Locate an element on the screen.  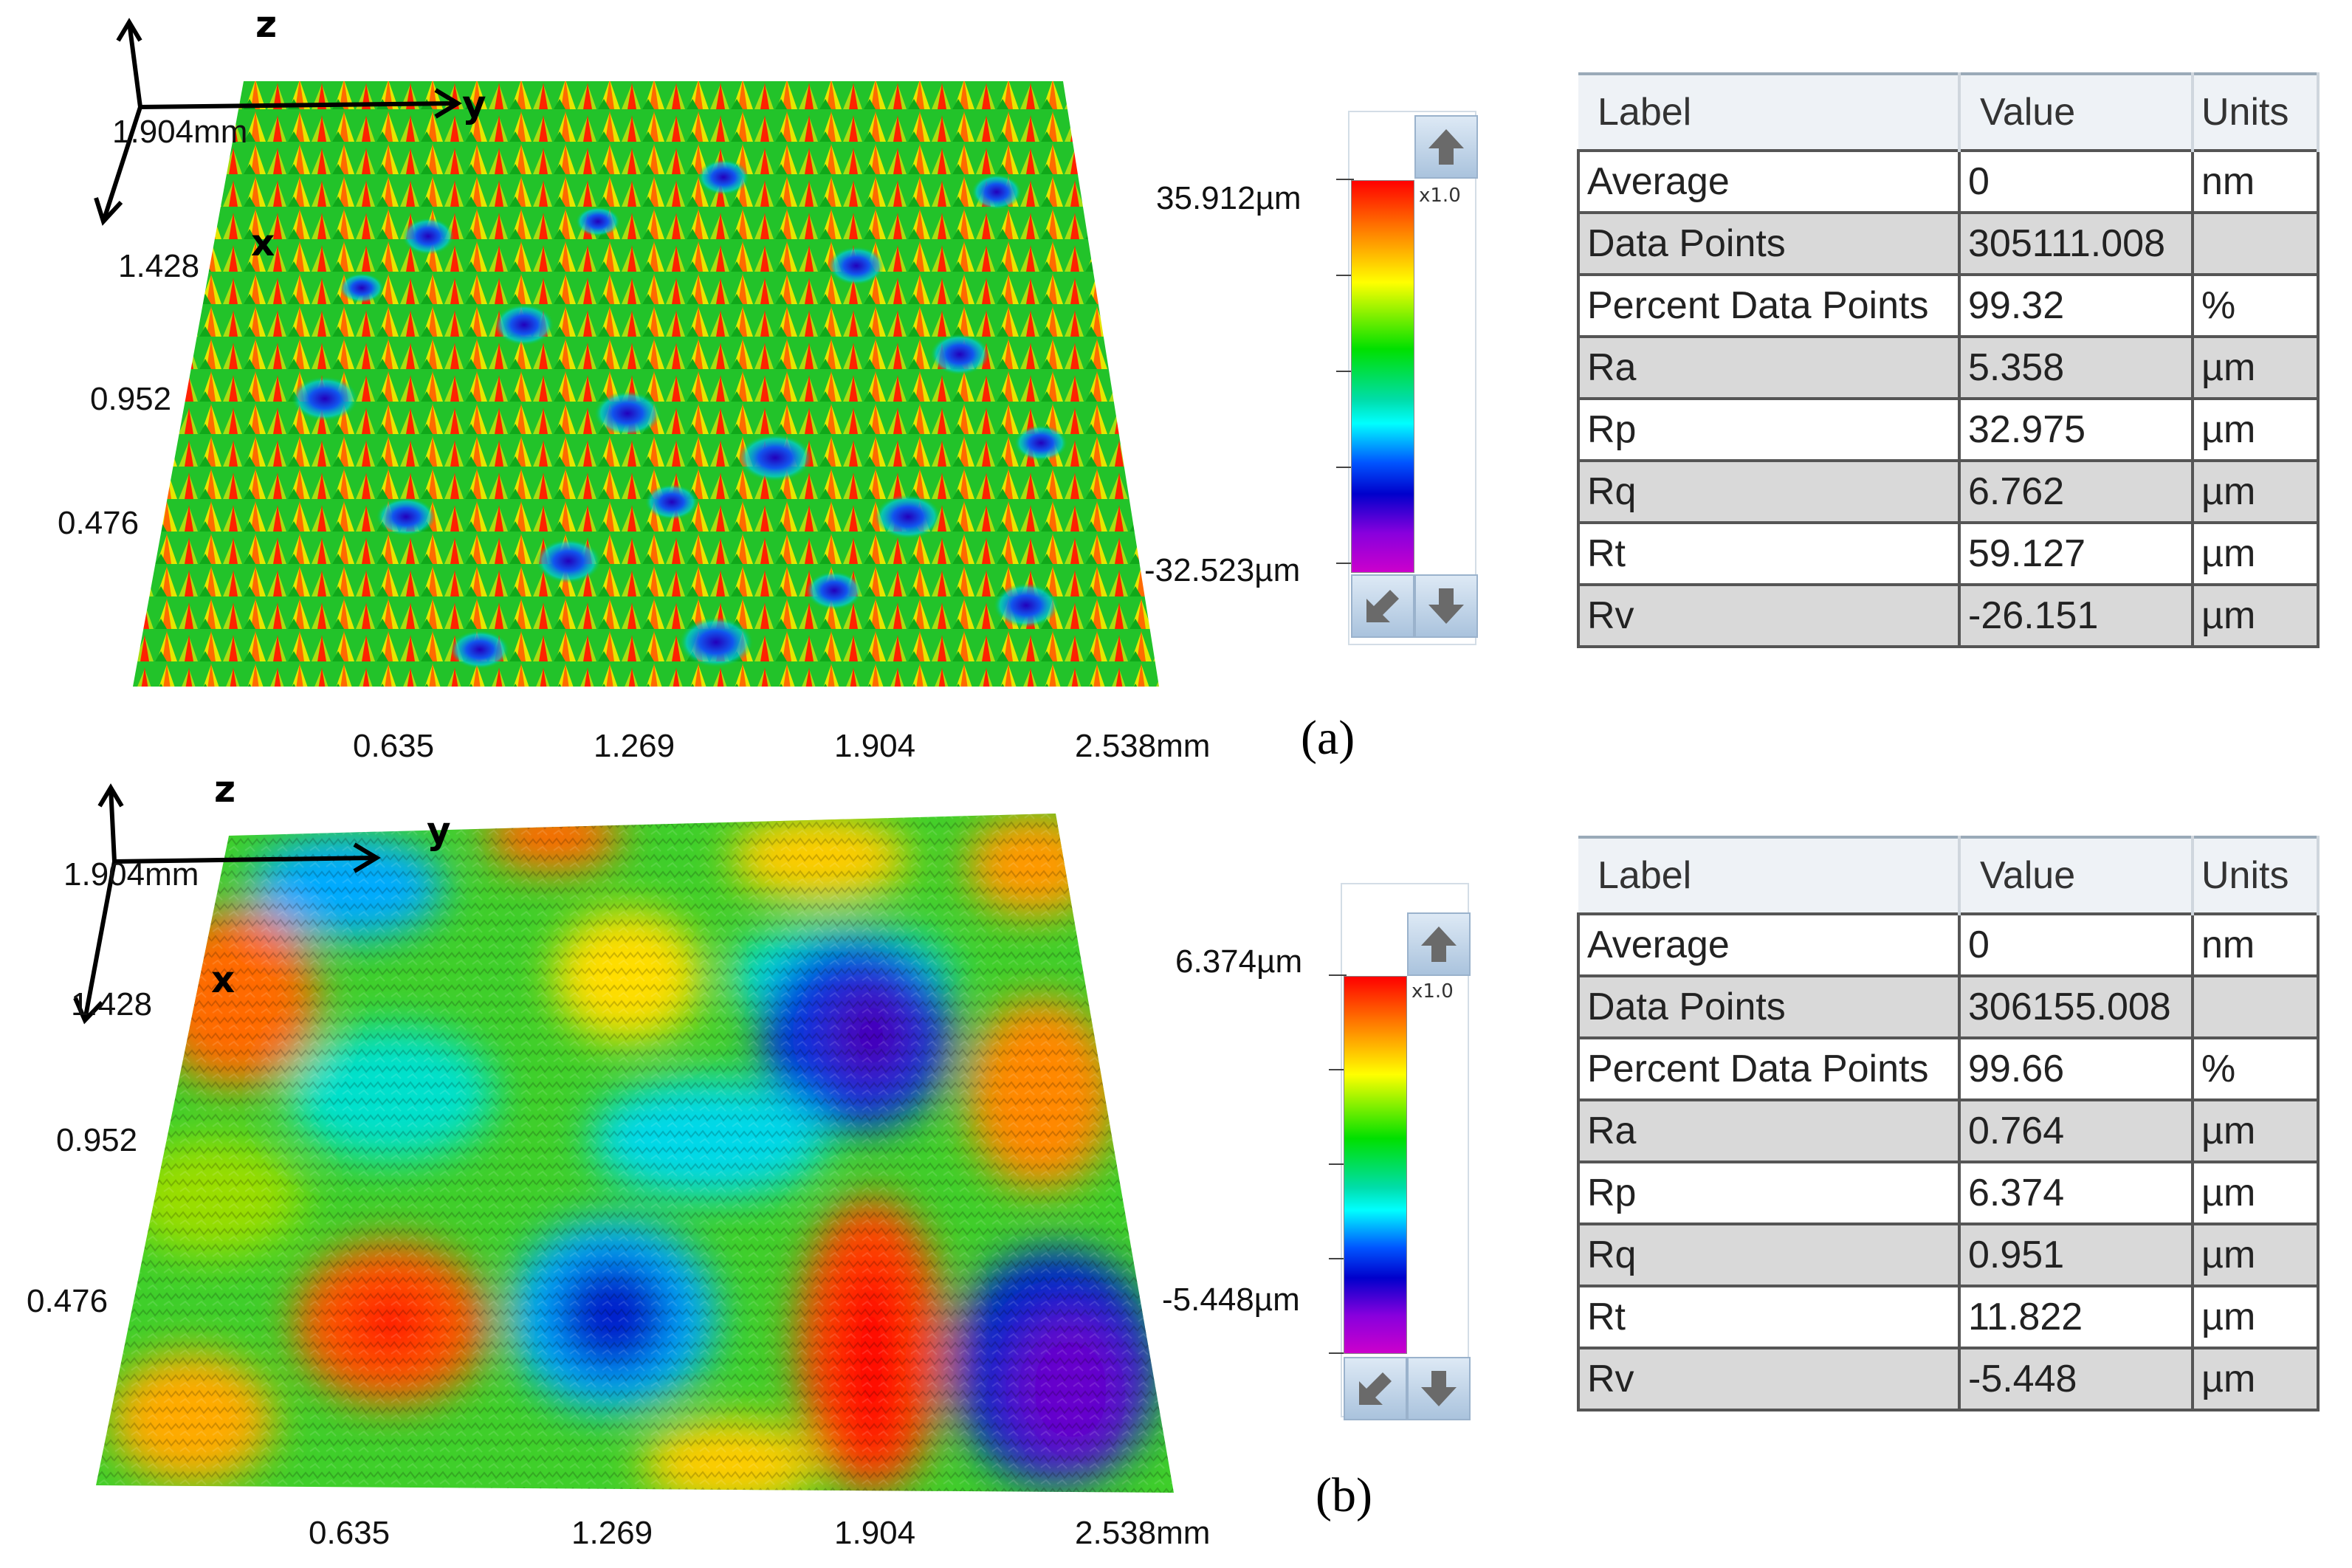
arrow-diagonal-icon is located at coordinates (1375, 1388).